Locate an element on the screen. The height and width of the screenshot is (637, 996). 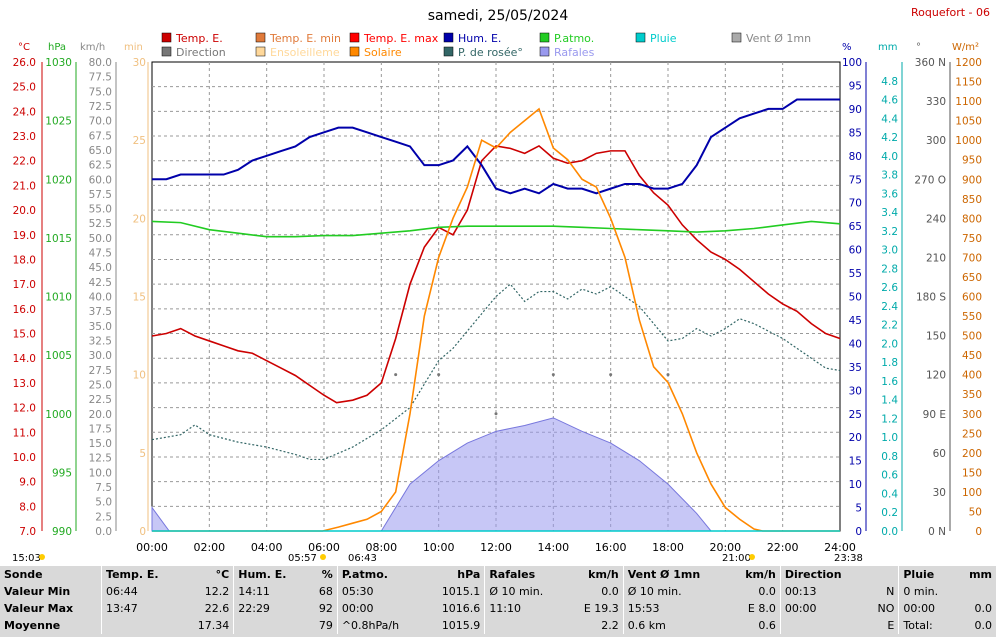
axis-tick-label: 1200 is located at coordinates (968, 63).